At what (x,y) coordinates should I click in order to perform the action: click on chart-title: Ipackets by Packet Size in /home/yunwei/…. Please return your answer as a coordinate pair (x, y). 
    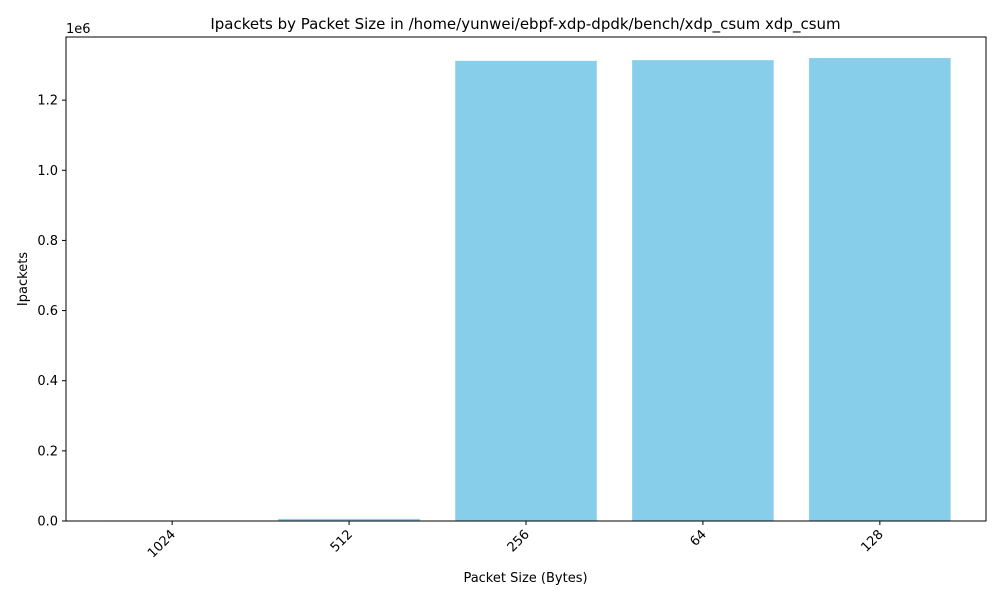
    Looking at the image, I should click on (525, 24).